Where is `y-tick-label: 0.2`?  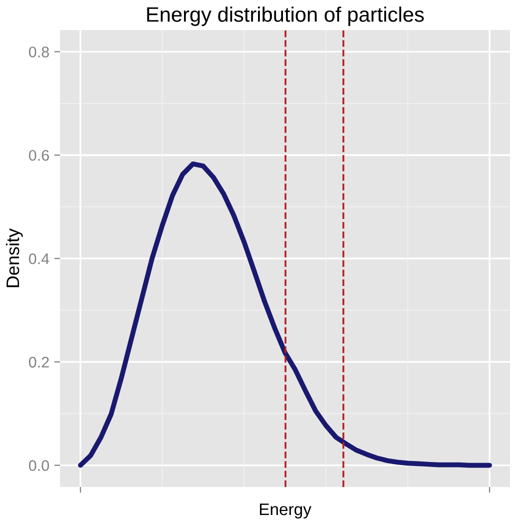
y-tick-label: 0.2 is located at coordinates (38, 362).